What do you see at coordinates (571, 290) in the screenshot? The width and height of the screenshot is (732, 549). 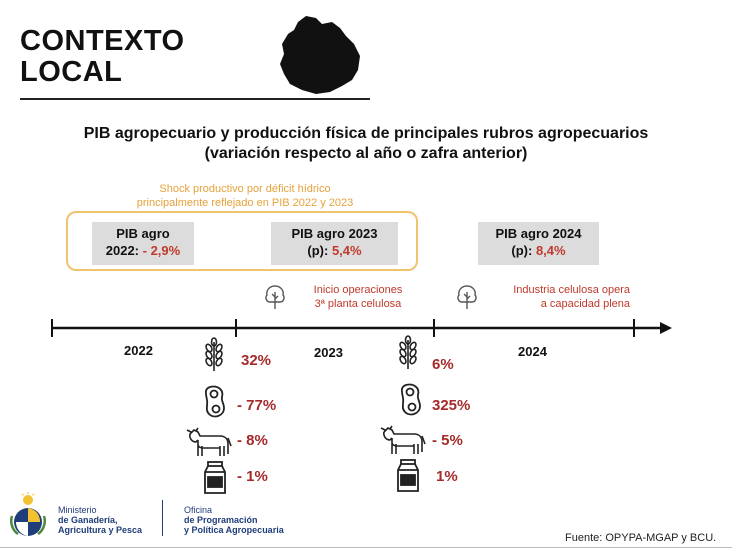 I see `note-line-1: Industria celulosa opera` at bounding box center [571, 290].